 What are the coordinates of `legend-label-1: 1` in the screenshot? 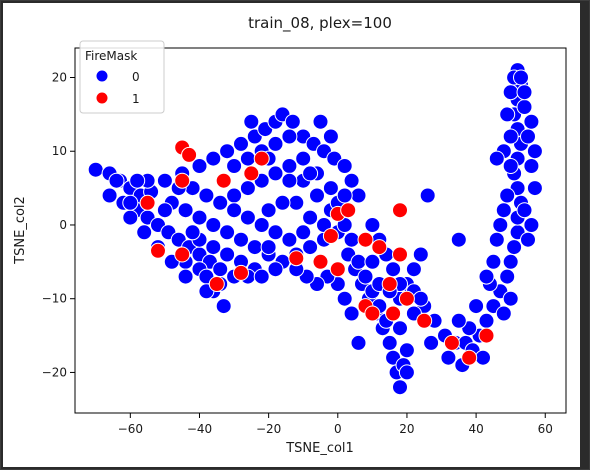 It's located at (136, 99).